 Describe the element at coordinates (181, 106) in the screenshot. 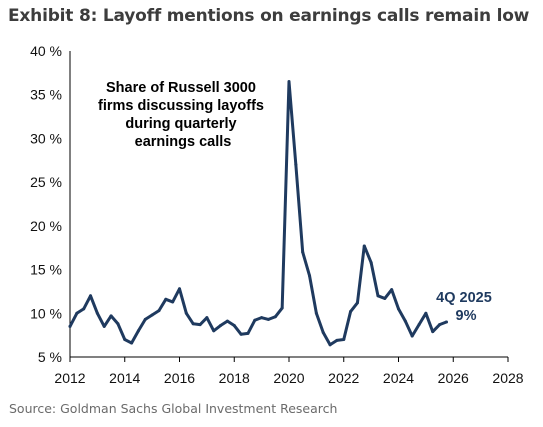

I see `annotation-line-2: firms discussing layoffs` at that location.